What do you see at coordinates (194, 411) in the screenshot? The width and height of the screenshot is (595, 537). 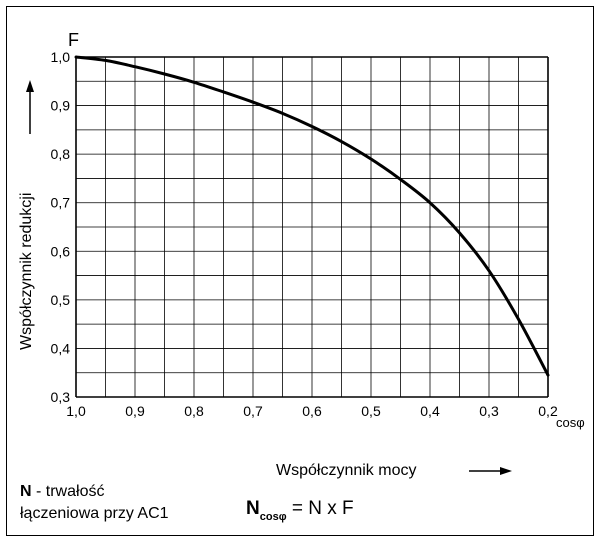 I see `x-tick-label: 0,8` at bounding box center [194, 411].